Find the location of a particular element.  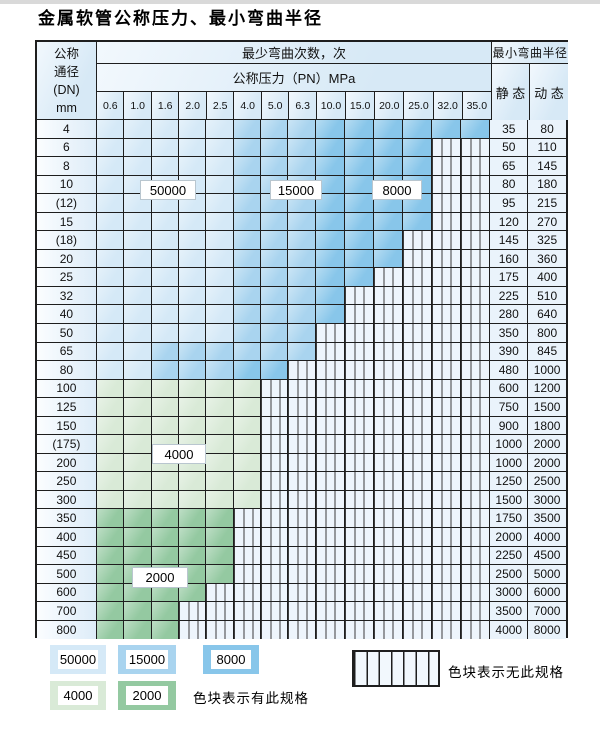

table-row: 125 750 1500 is located at coordinates (302, 407).